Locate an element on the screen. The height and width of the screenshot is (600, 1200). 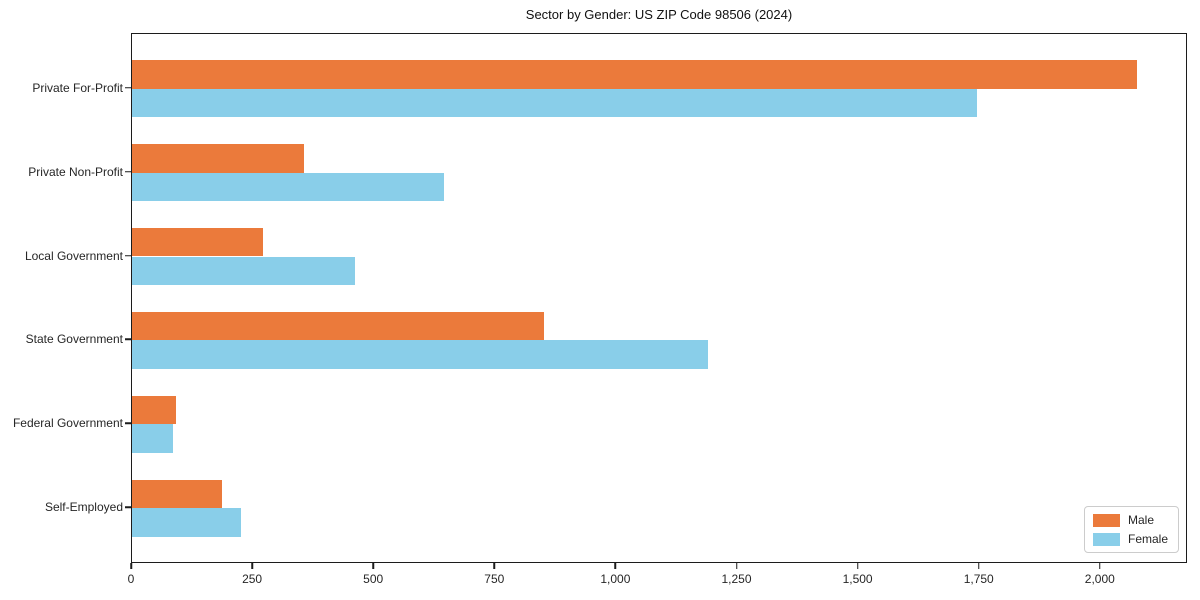
legend-item-male: Male is located at coordinates (1130, 520).